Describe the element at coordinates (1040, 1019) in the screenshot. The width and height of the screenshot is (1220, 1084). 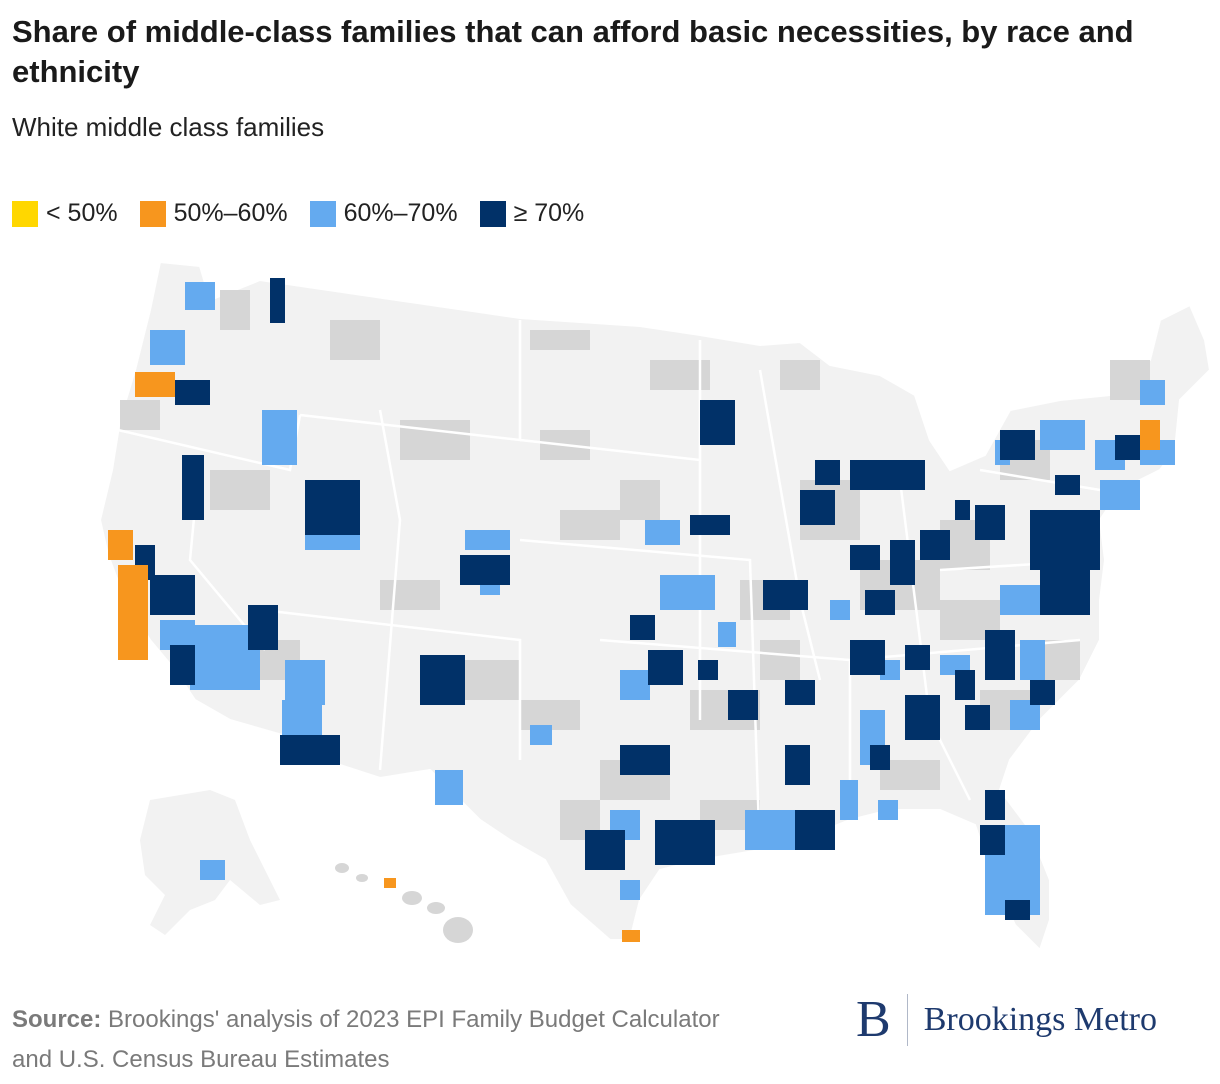
I see `brand-name: Brookings Metro` at that location.